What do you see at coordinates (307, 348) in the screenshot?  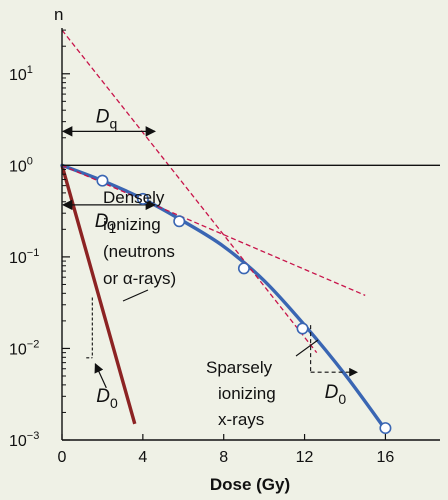 I see `sparsely-label-leader` at bounding box center [307, 348].